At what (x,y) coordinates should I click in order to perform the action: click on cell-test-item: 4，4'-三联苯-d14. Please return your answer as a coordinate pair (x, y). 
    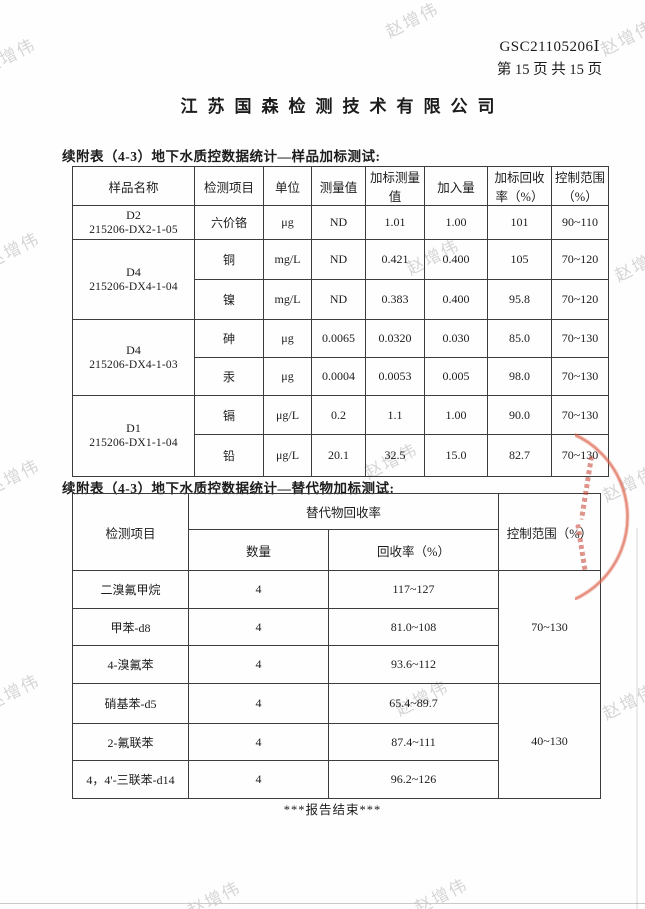
    Looking at the image, I should click on (130, 779).